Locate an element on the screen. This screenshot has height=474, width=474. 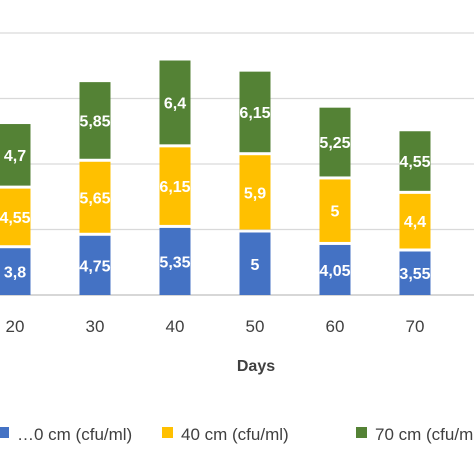
legend-label: 70 cm (cfu/ml) is located at coordinates (424, 434).